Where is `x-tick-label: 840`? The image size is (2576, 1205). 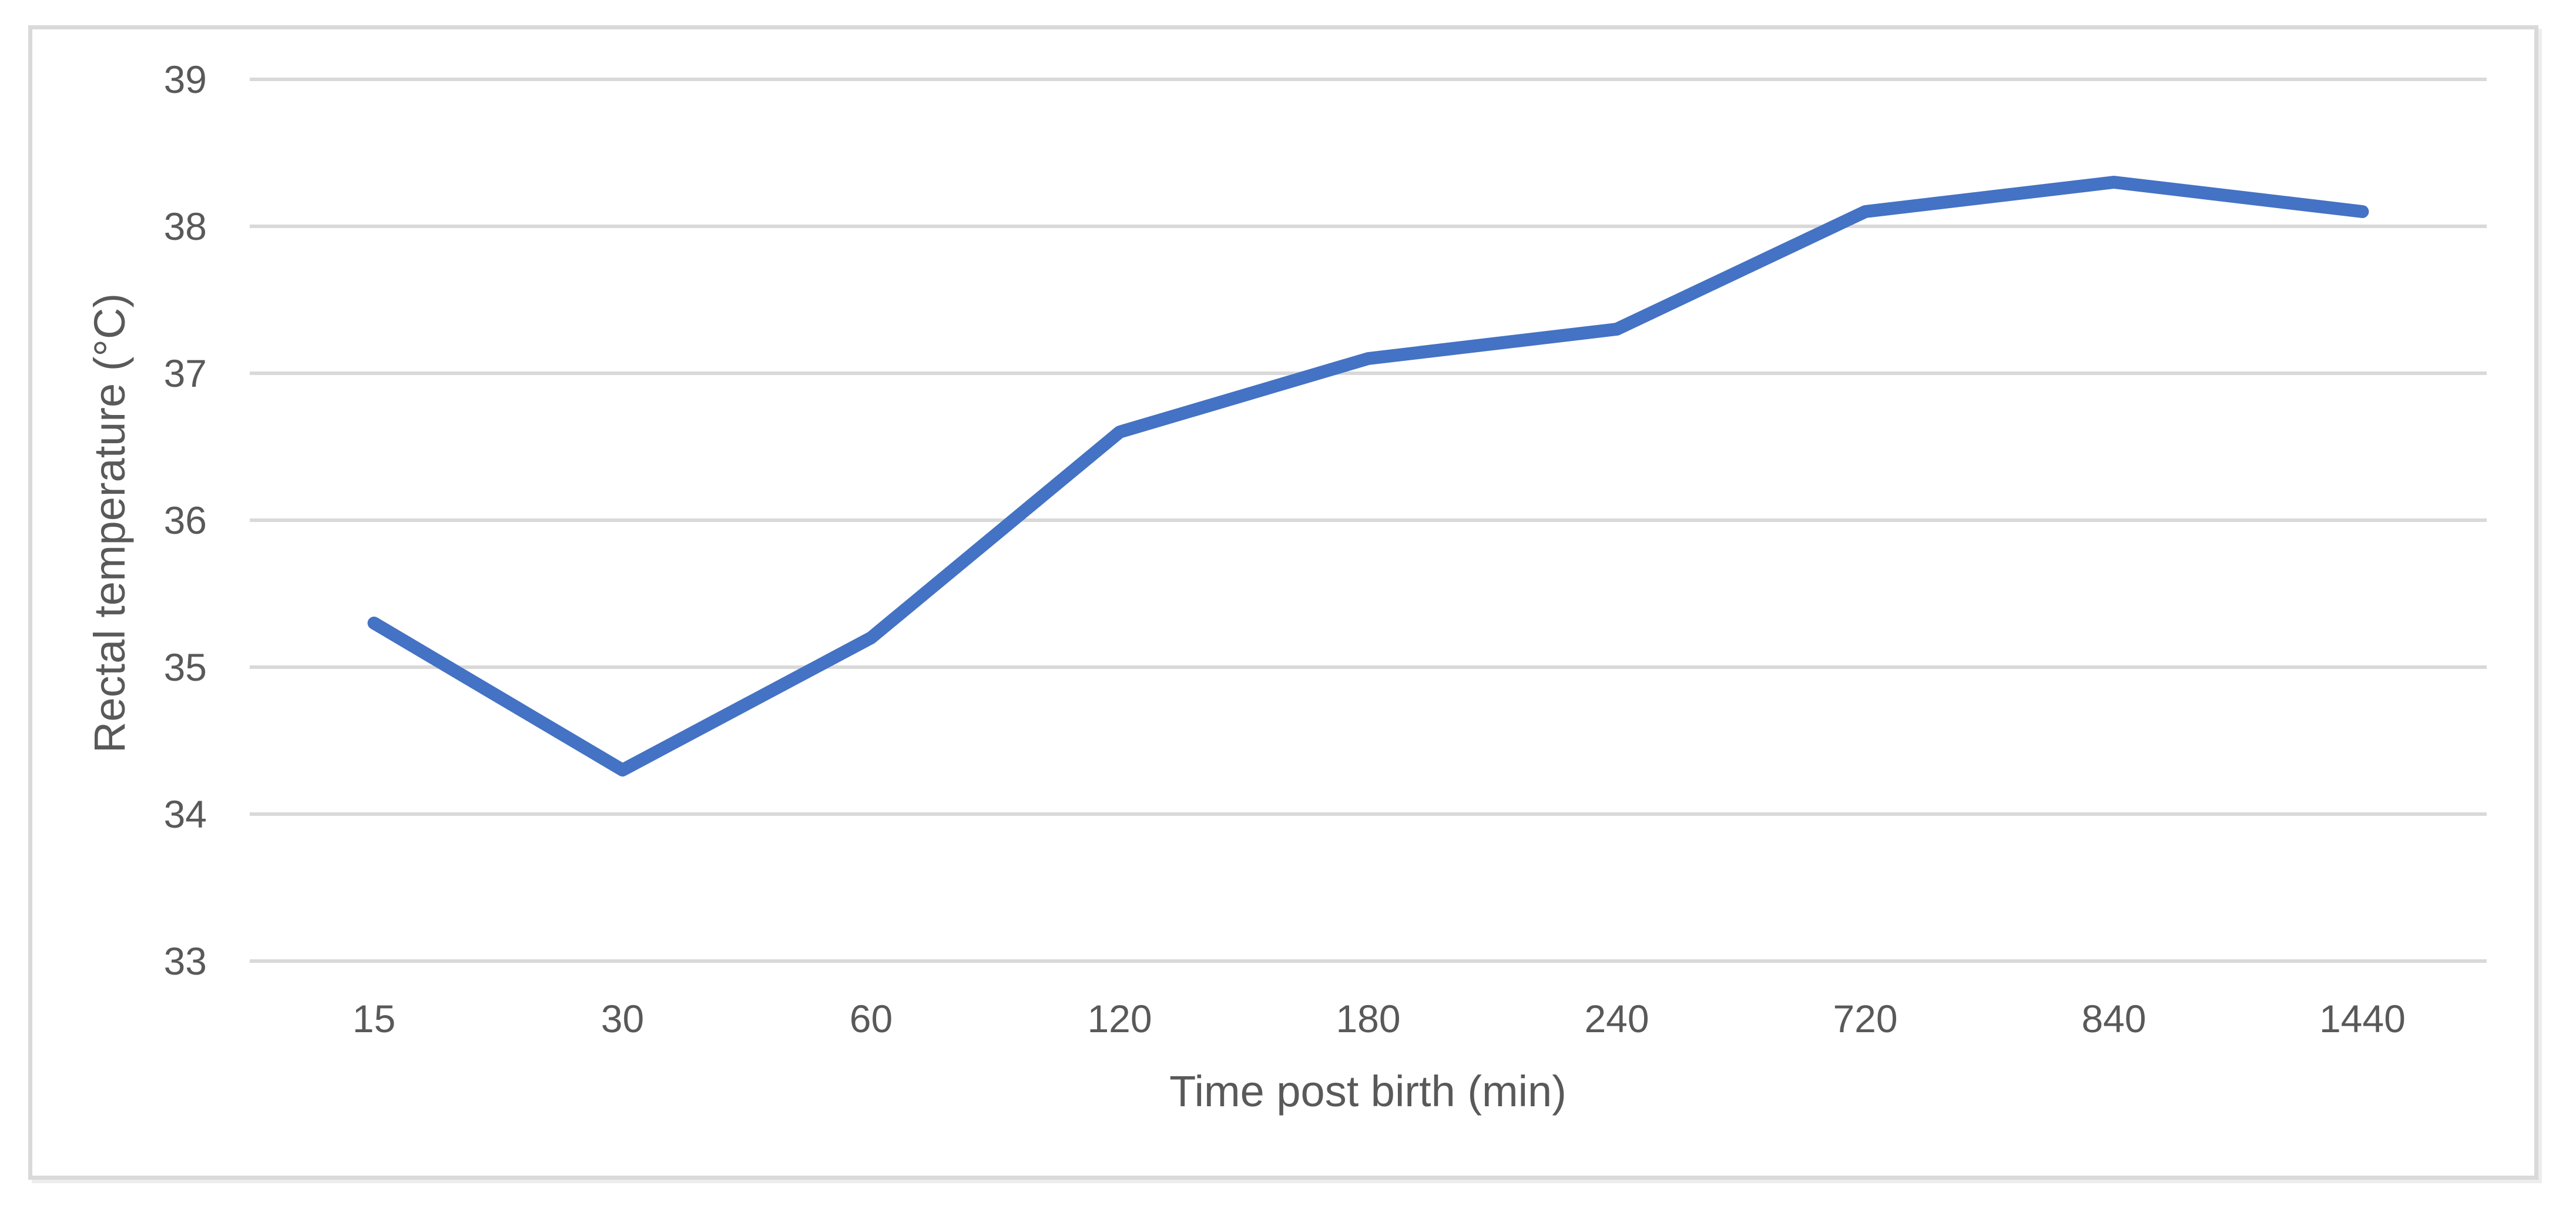 x-tick-label: 840 is located at coordinates (2113, 1018).